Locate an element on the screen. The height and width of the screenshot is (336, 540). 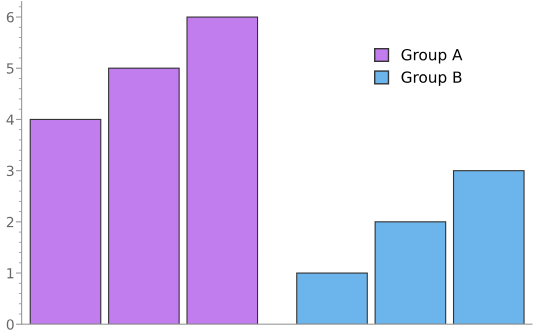
legend-label: Group A is located at coordinates (432, 56).